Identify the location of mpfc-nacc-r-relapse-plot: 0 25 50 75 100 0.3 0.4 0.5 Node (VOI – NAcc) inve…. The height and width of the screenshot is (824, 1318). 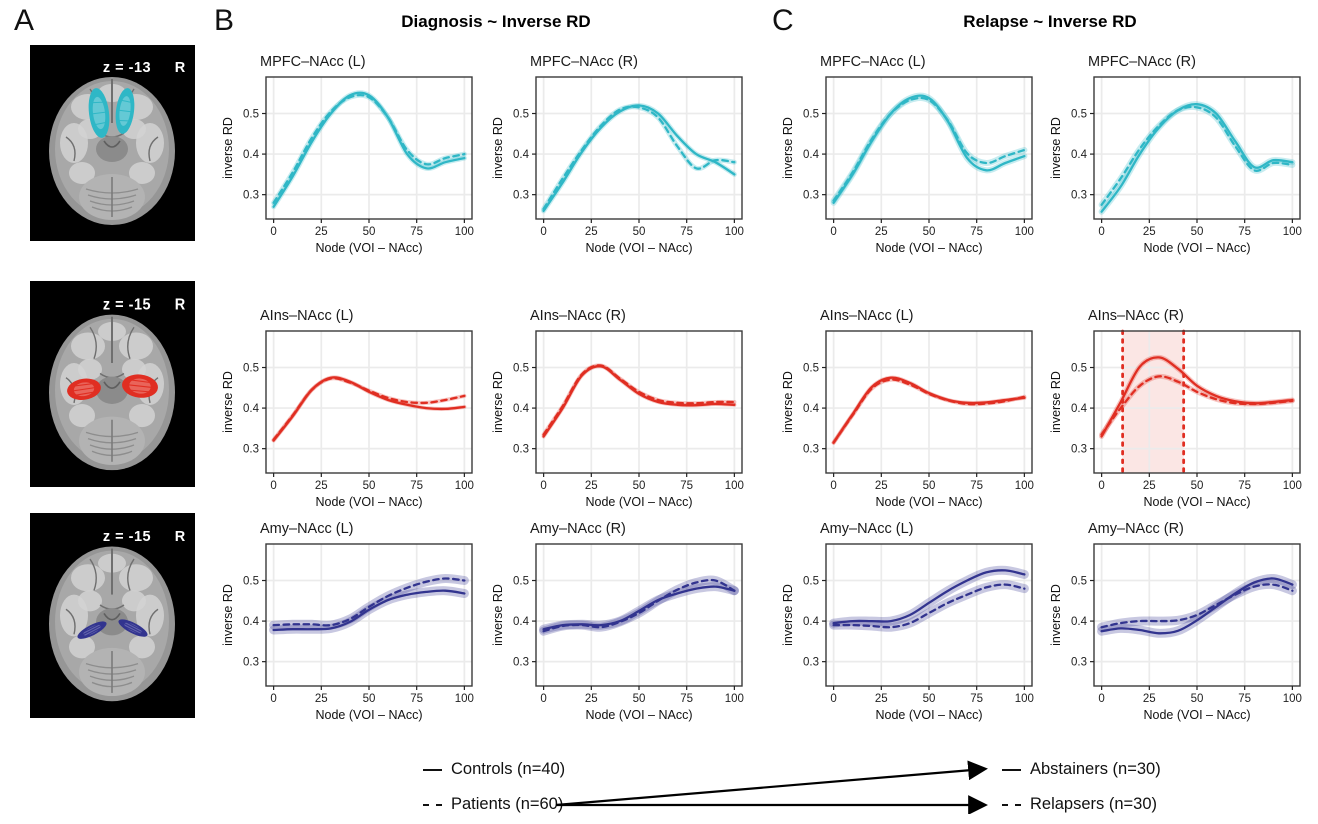
(1175, 165).